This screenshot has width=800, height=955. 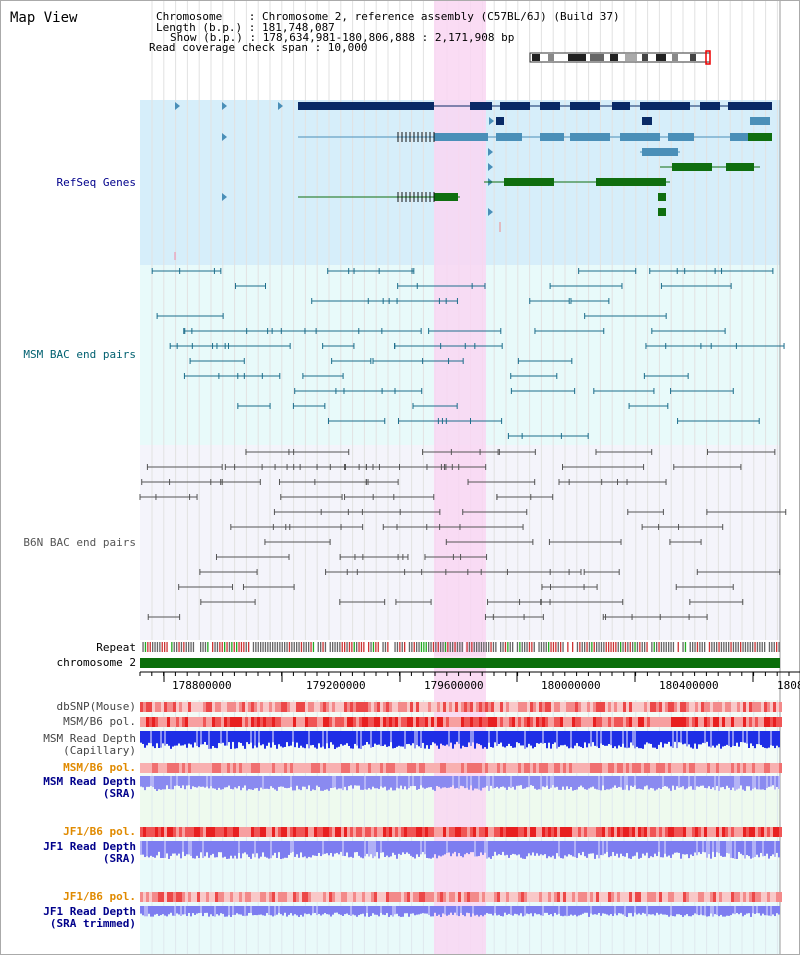 I want to click on track-label-msm-b6-pol-sra: MSM/B6 pol., so click(x=99, y=767).